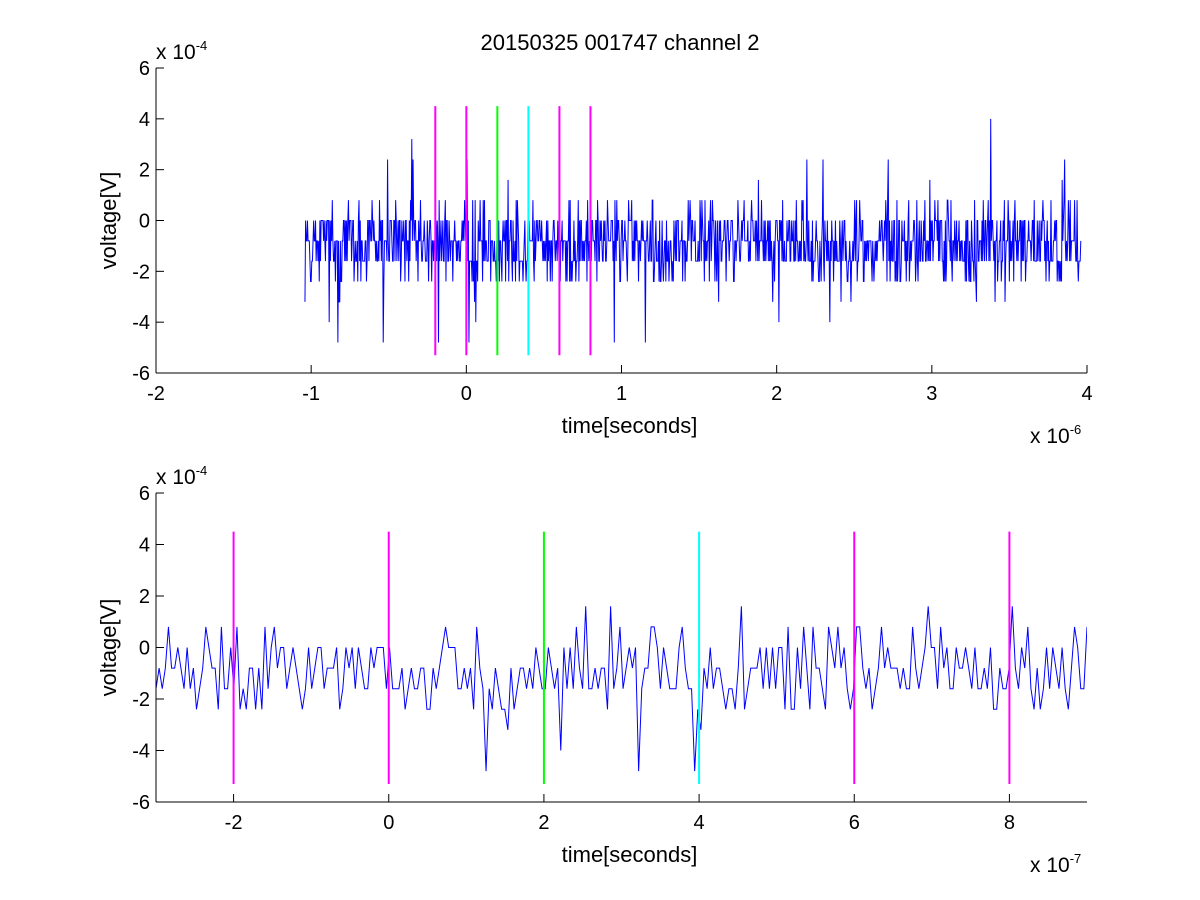 Image resolution: width=1200 pixels, height=900 pixels. I want to click on x-tick-label: -1, so click(311, 394).